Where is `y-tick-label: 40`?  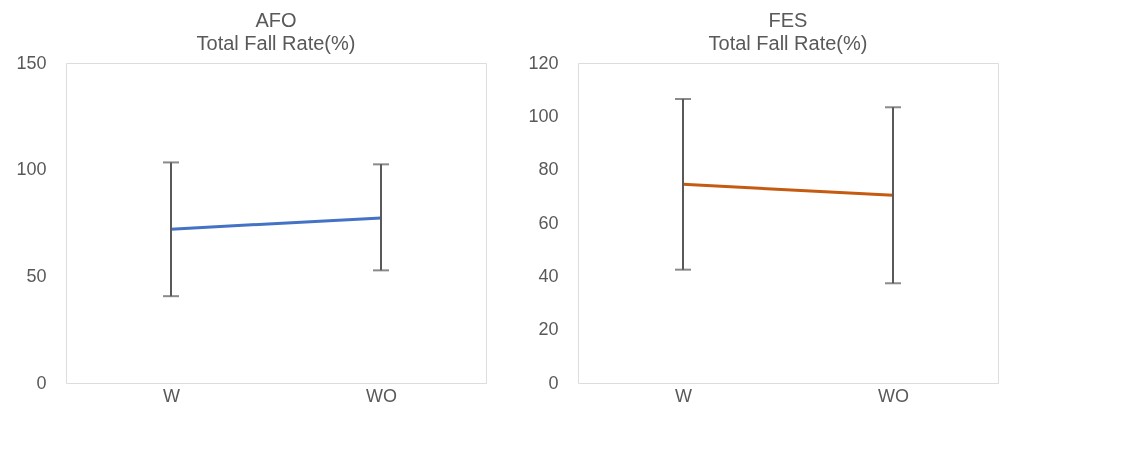 y-tick-label: 40 is located at coordinates (548, 275).